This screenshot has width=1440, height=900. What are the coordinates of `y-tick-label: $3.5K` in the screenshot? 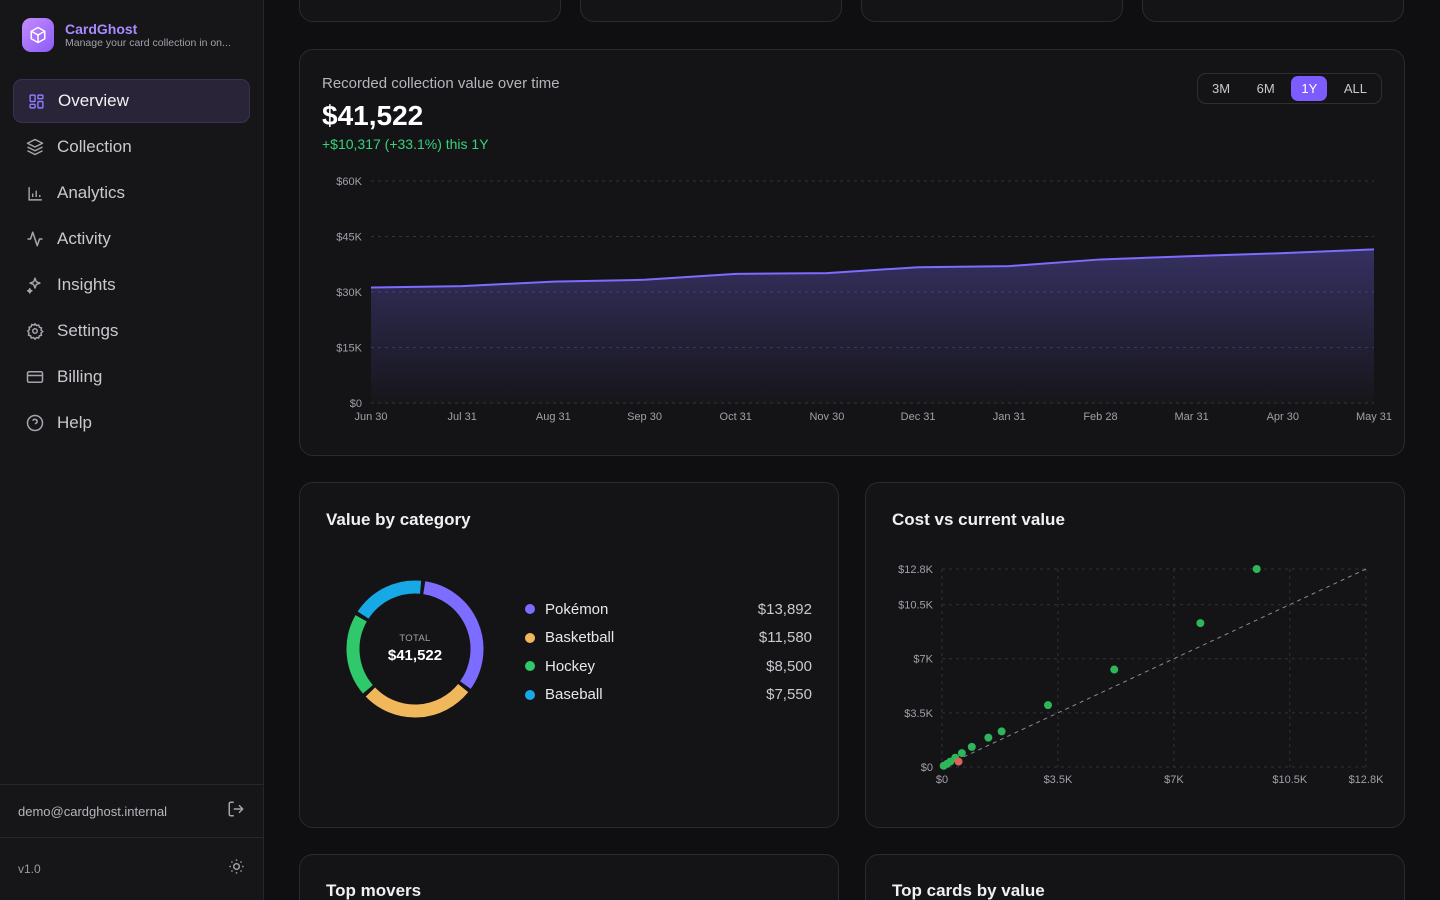 It's located at (918, 714).